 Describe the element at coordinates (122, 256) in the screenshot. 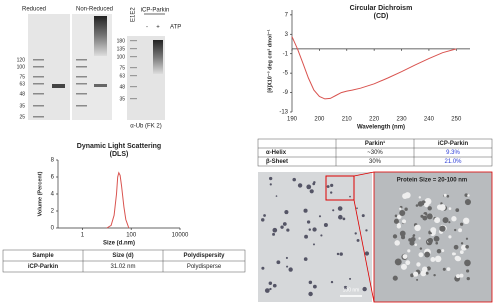

I see `table-header: Size (d)` at that location.